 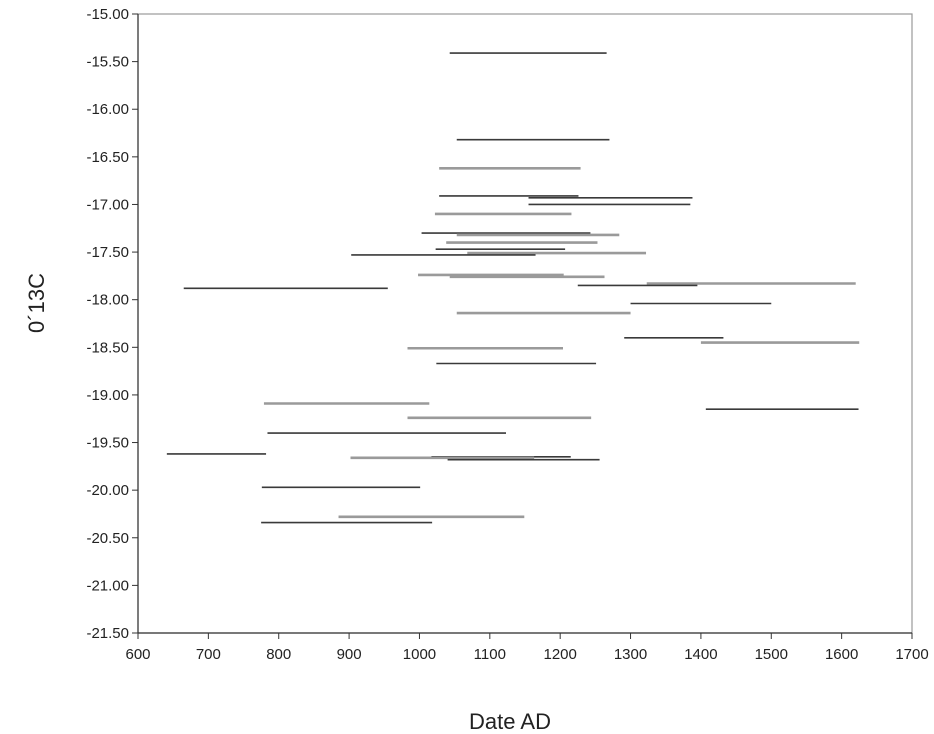 What do you see at coordinates (559, 654) in the screenshot?
I see `x-tick-label: 1200` at bounding box center [559, 654].